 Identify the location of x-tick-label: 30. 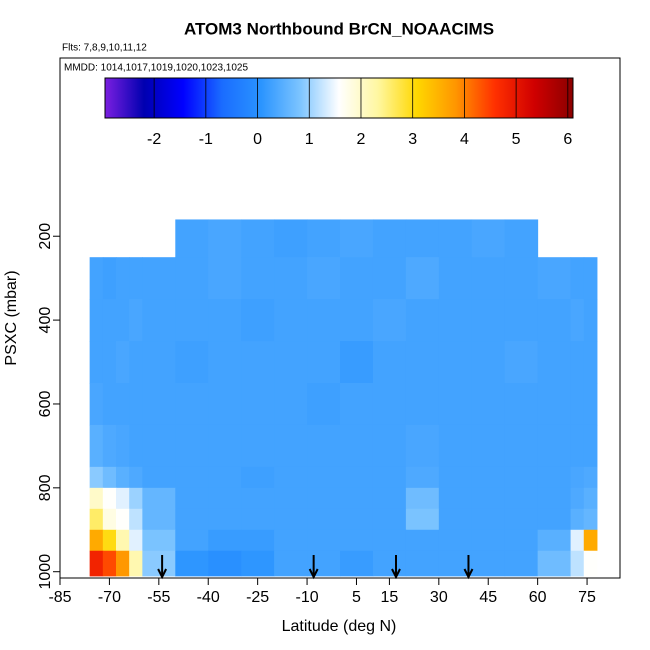
(439, 597).